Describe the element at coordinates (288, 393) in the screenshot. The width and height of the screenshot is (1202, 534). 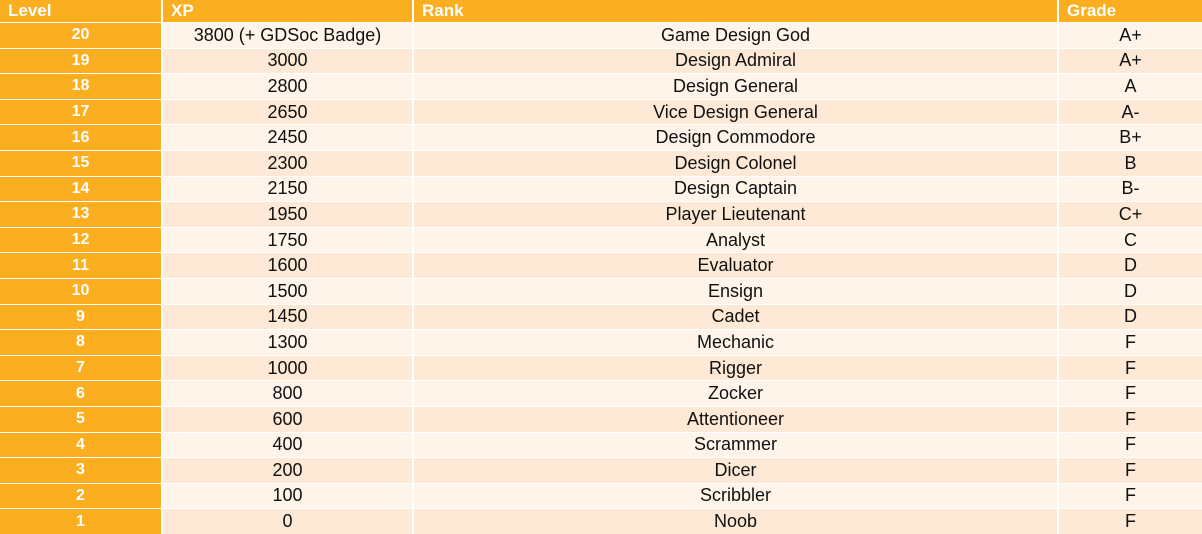
I see `cell-xp: 800` at that location.